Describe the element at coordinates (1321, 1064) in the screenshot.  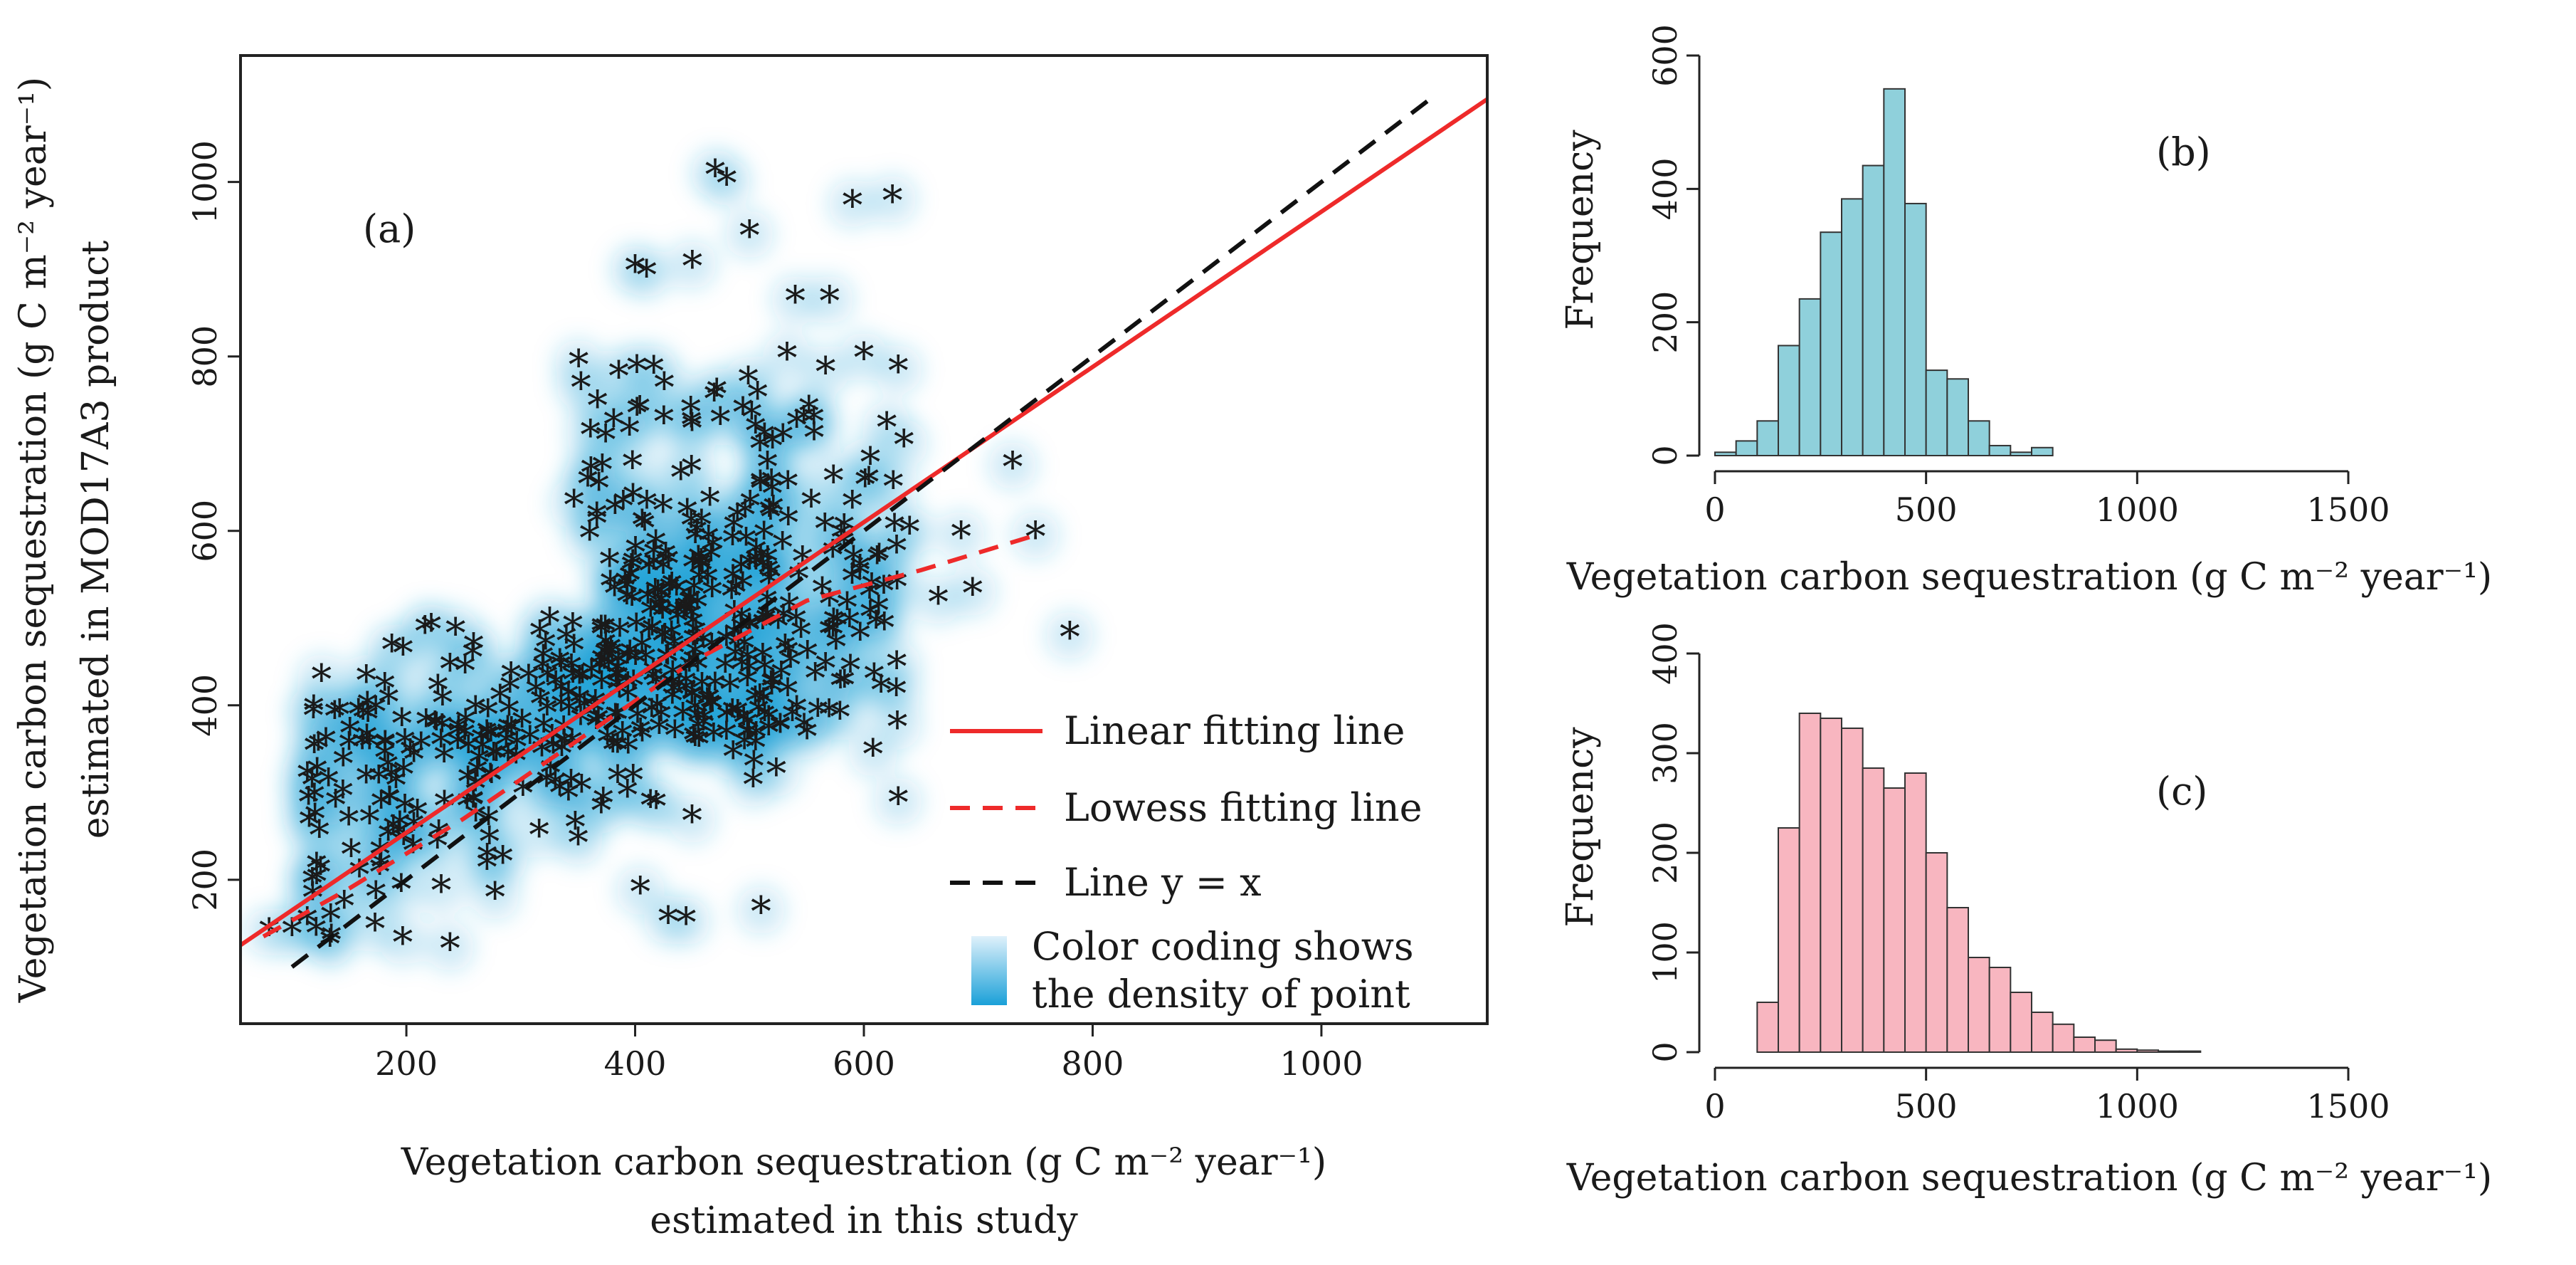
I see `x-tick-label: 1000` at that location.